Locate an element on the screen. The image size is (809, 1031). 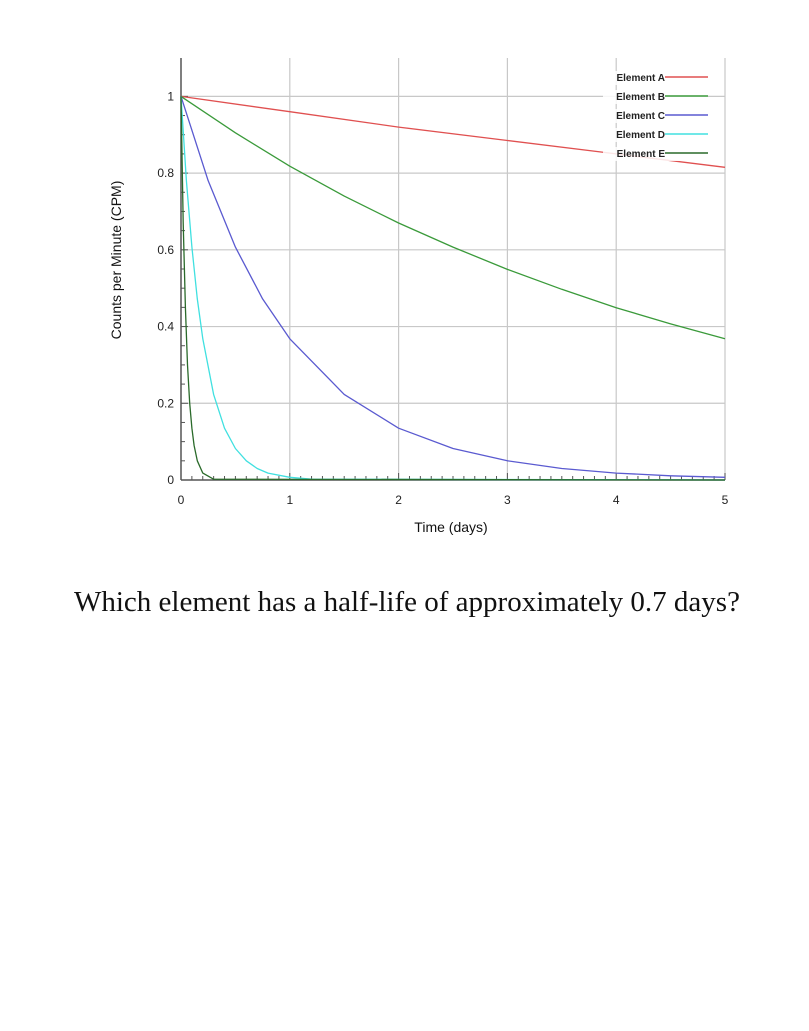
y-tick-label: 1 is located at coordinates (170, 96).